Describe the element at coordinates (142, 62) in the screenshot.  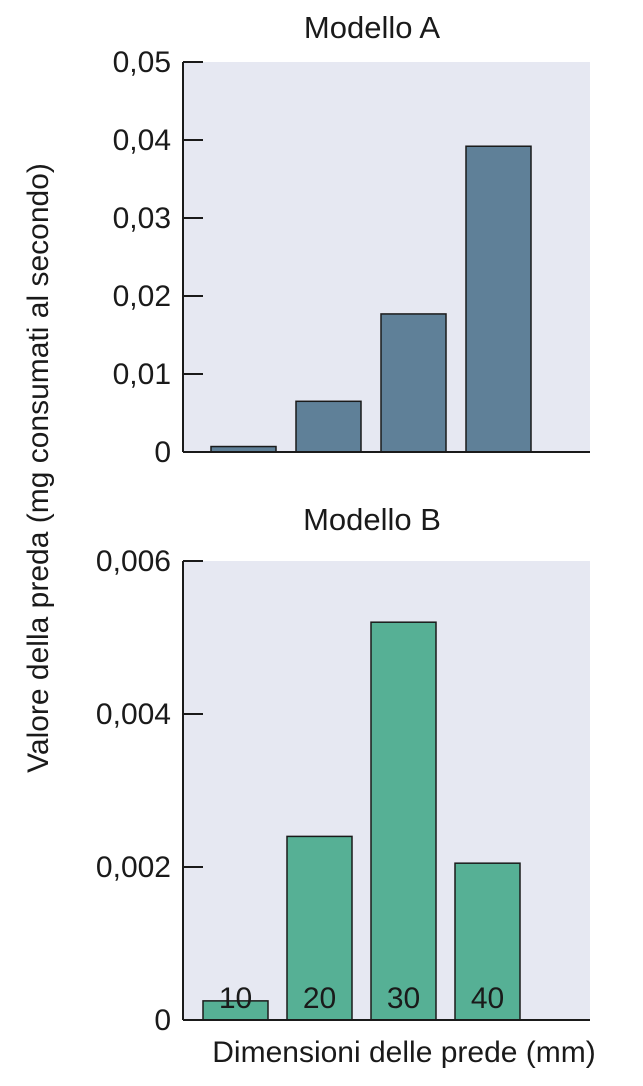
I see `y-tick-label: 0,05` at that location.